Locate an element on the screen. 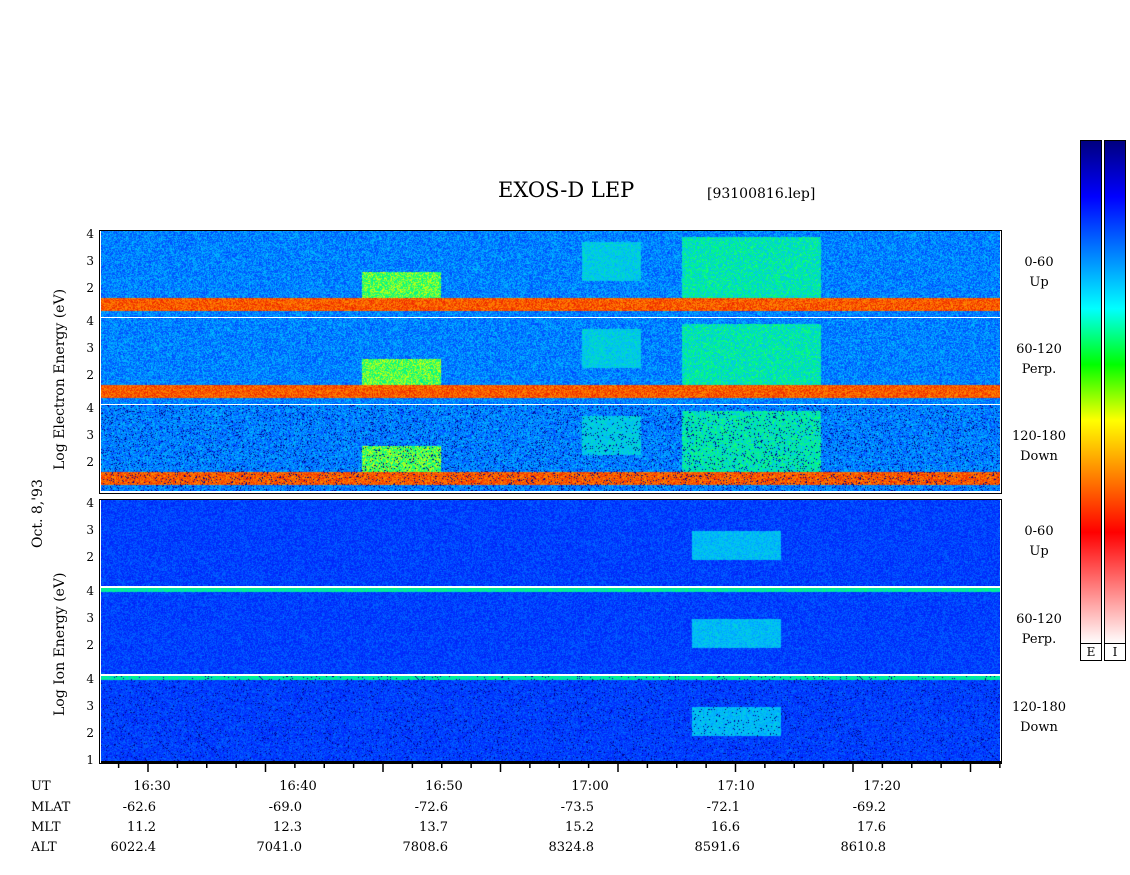  x-axis-mlt-value: 11.2 is located at coordinates (141, 827).